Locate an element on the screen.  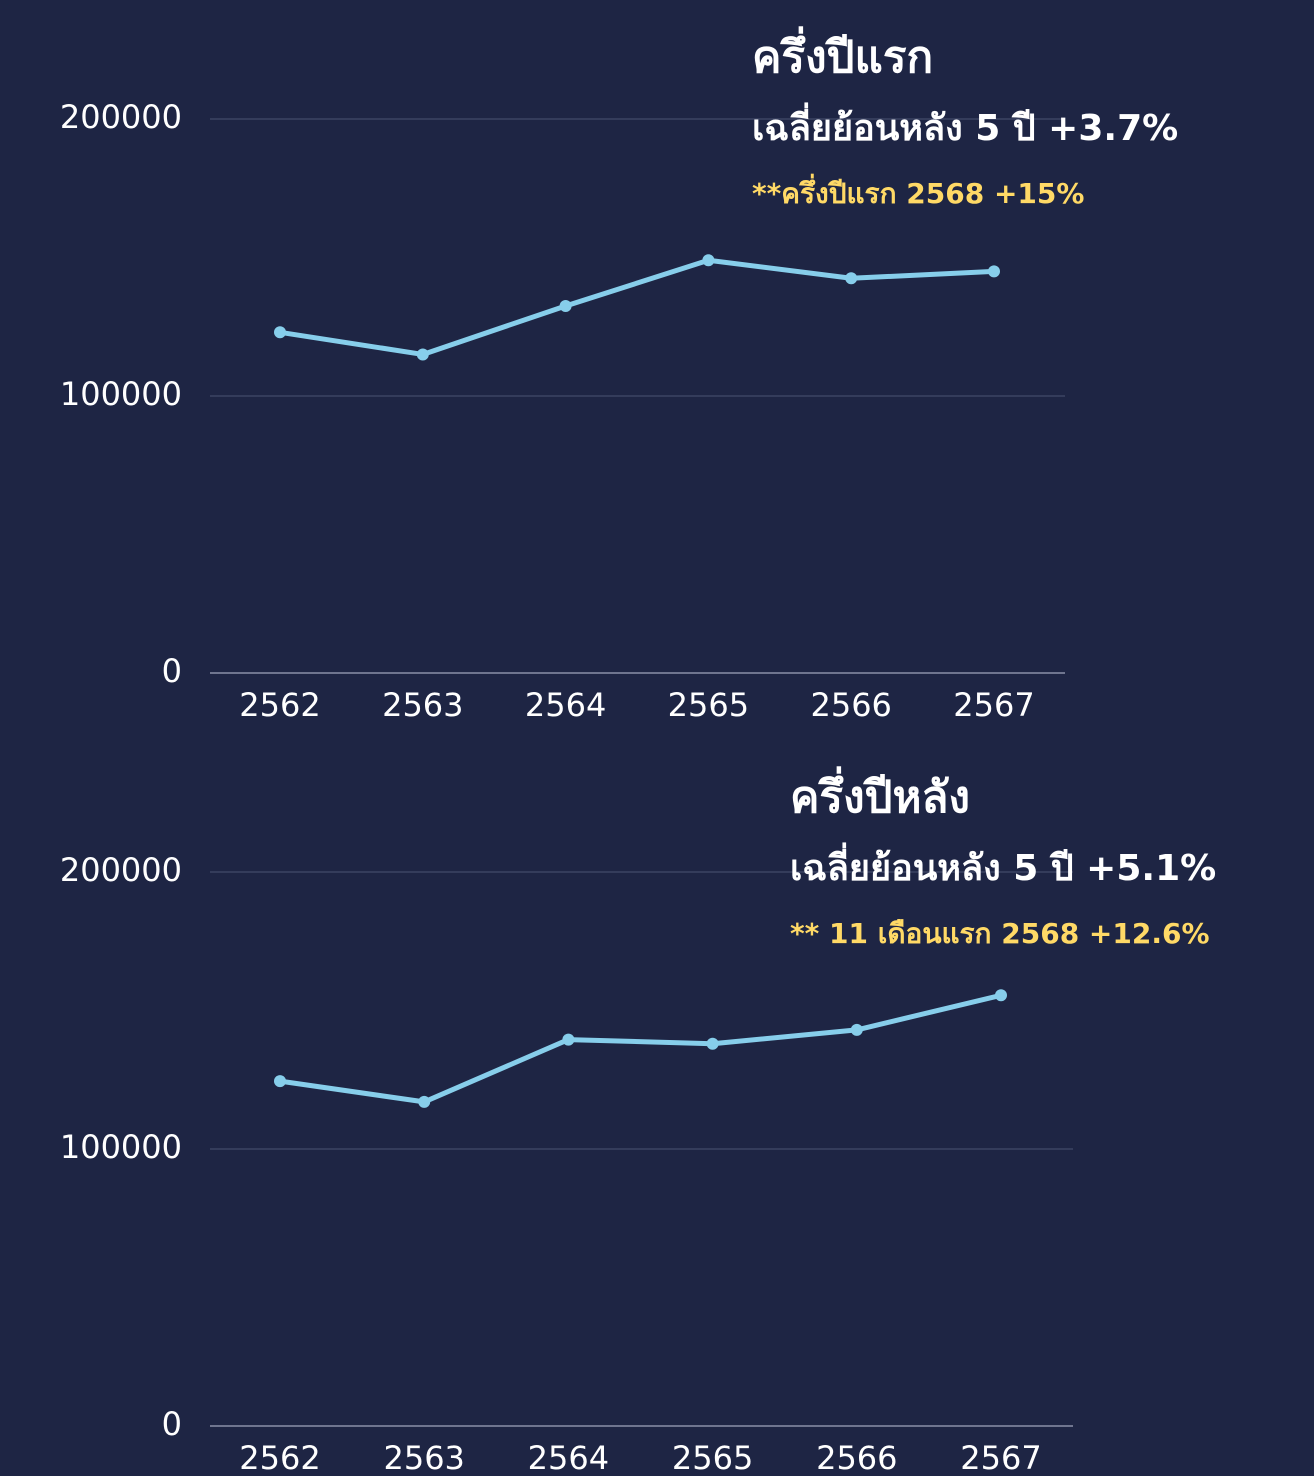
chart-note: **ครึ่งปีแรก 2568 +15% is located at coordinates (918, 191).